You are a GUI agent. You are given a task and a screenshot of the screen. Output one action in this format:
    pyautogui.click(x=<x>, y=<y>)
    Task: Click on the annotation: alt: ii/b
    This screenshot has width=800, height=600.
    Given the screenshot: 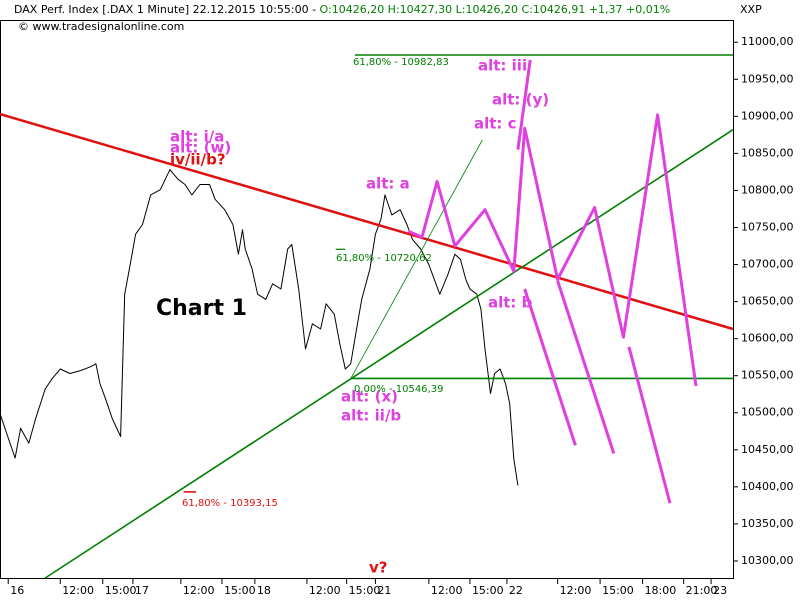 What is the action you would take?
    pyautogui.click(x=371, y=416)
    